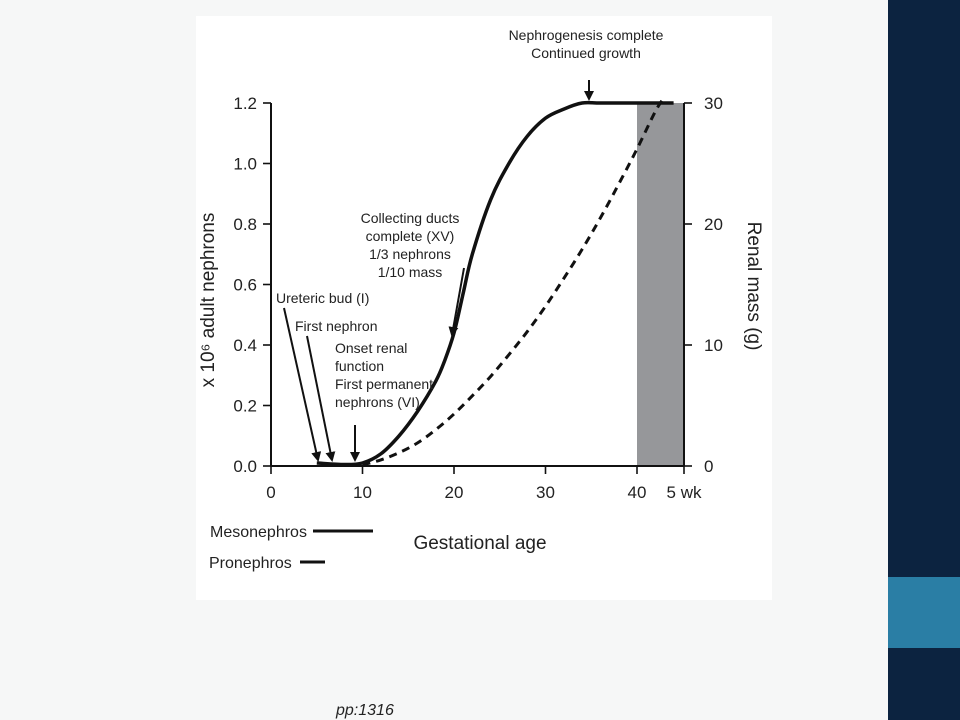  What do you see at coordinates (245, 224) in the screenshot?
I see `y-tick-label-left: 0.8` at bounding box center [245, 224].